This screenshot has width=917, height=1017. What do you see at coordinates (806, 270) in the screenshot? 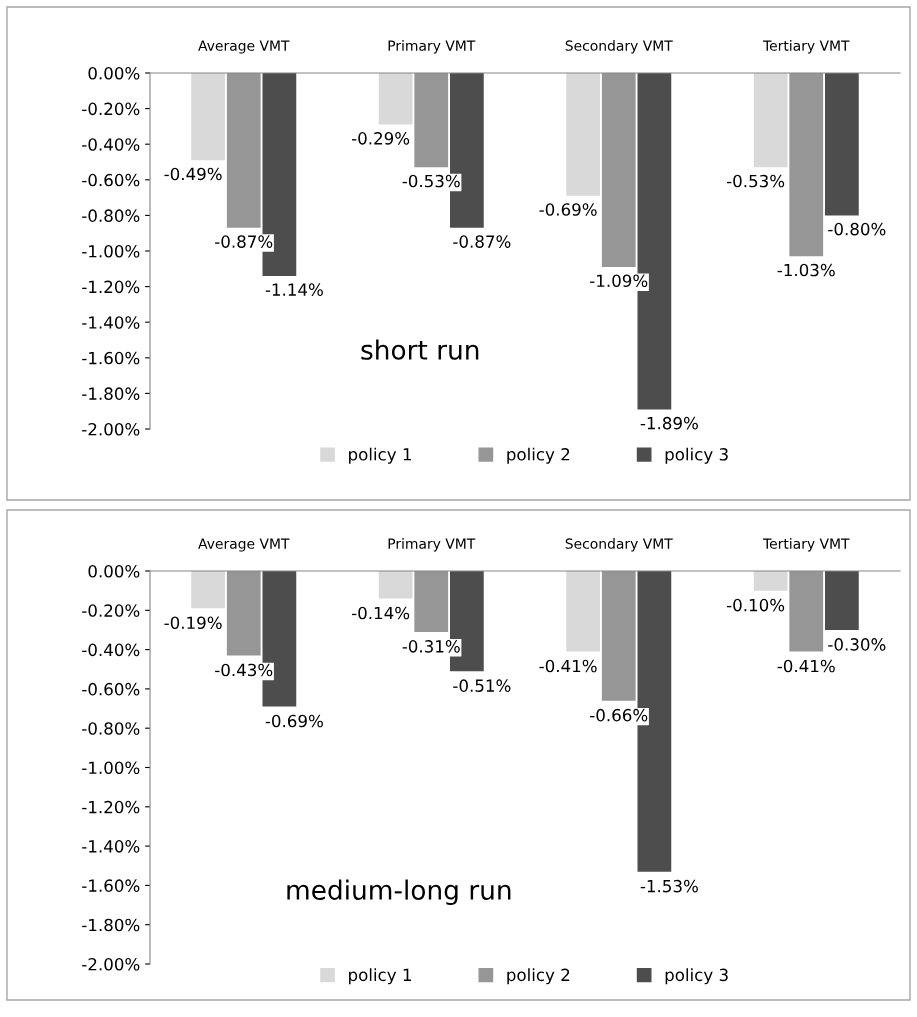
I see `data-label: -1.03%` at bounding box center [806, 270].